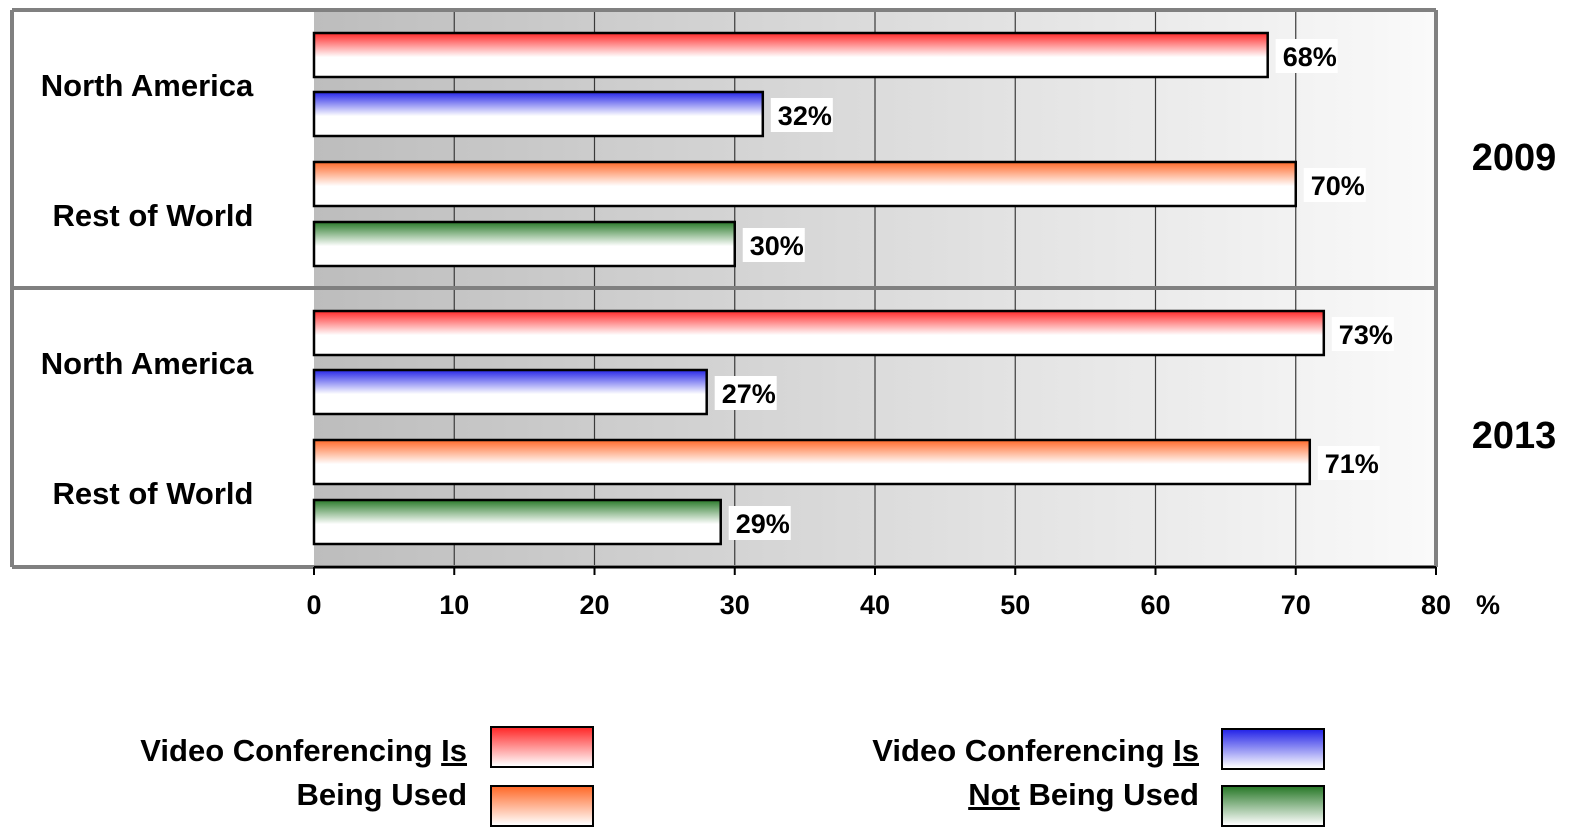 This screenshot has height=838, width=1589. Describe the element at coordinates (1488, 605) in the screenshot. I see `x-axis-unit: %` at that location.